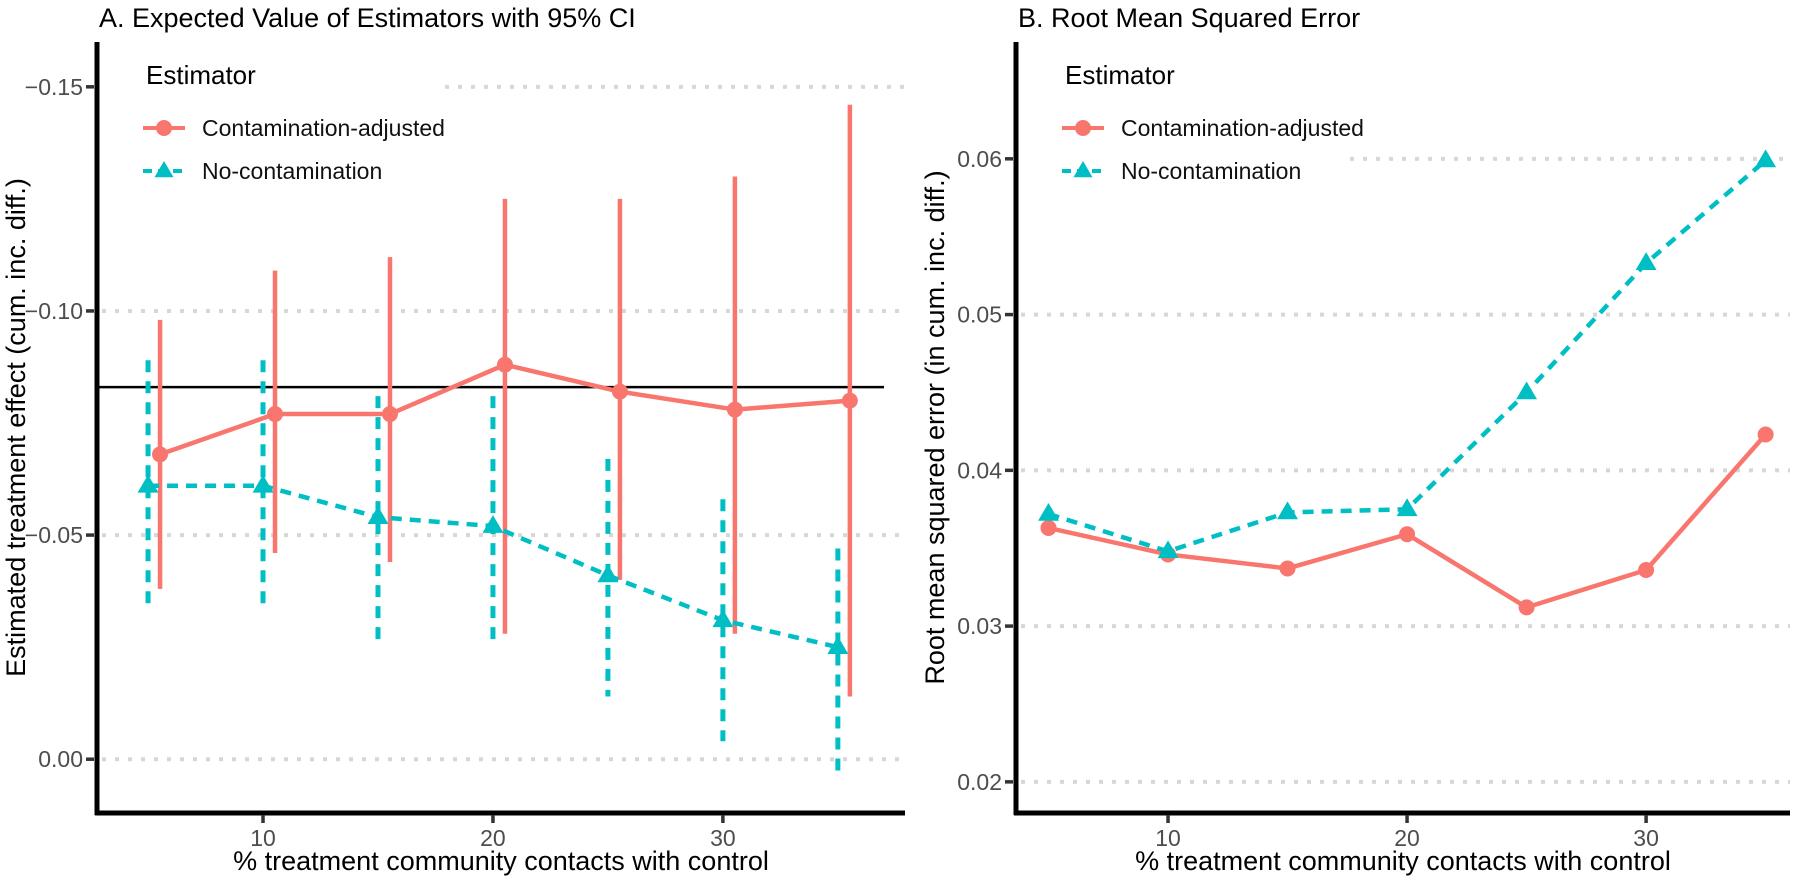 The width and height of the screenshot is (1800, 888). Describe the element at coordinates (54, 311) in the screenshot. I see `y-tick-label: −0.10` at that location.